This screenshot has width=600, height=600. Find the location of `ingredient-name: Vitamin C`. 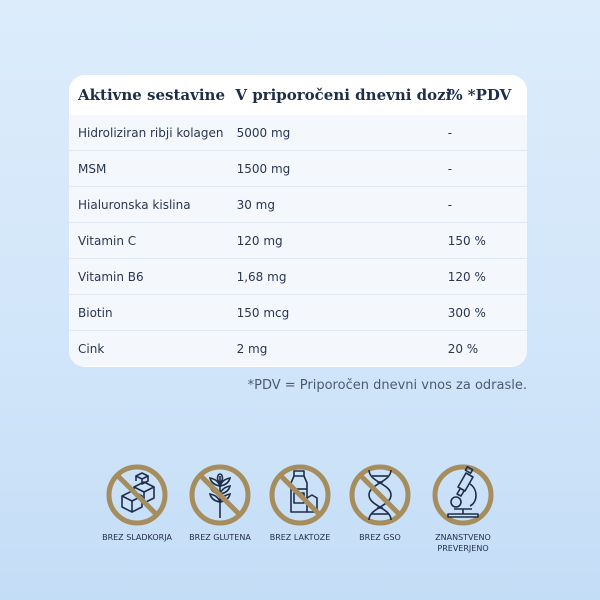

ingredient-name: Vitamin C is located at coordinates (107, 240).